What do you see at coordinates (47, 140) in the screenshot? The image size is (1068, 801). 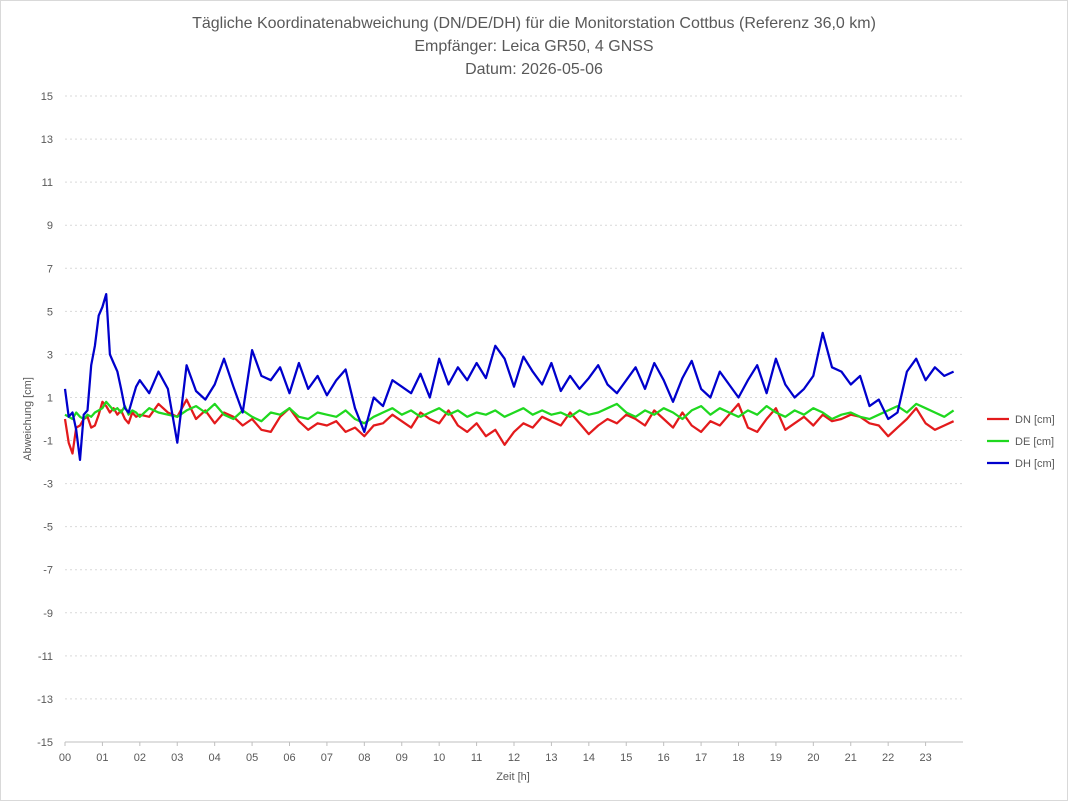 I see `y-tick-label: 13` at bounding box center [47, 140].